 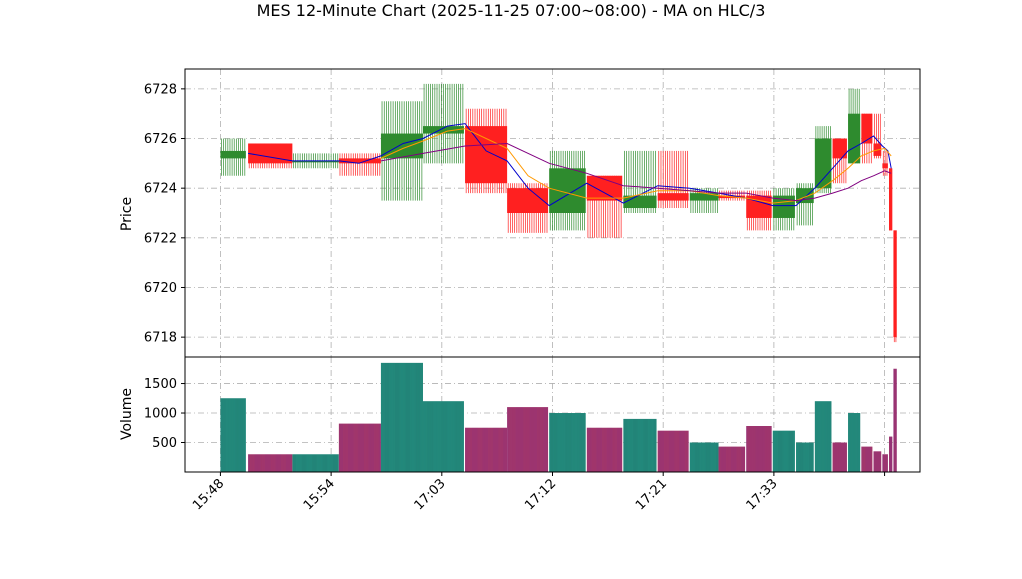 What do you see at coordinates (651, 494) in the screenshot?
I see `x-tick-label: 17:21` at bounding box center [651, 494].